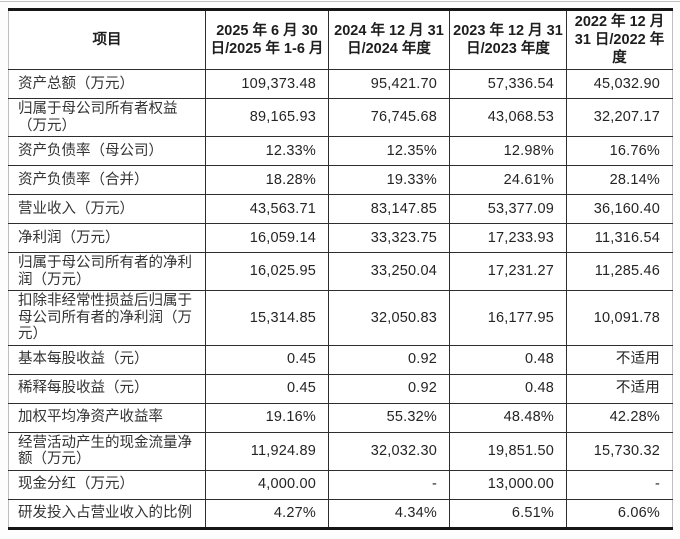 The height and width of the screenshot is (539, 680). I want to click on value-cell-p2022: 42.28%, so click(619, 418).